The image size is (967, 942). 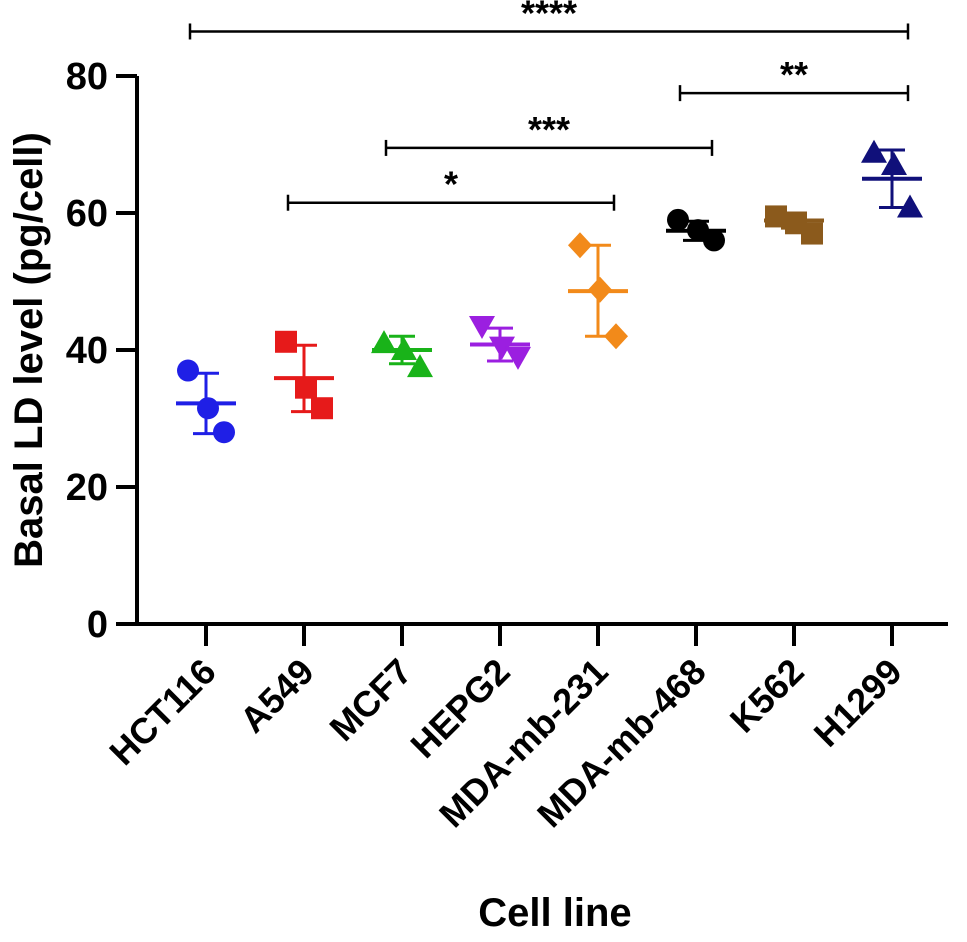 I want to click on x-tick-label: HCT116, so click(x=162, y=712).